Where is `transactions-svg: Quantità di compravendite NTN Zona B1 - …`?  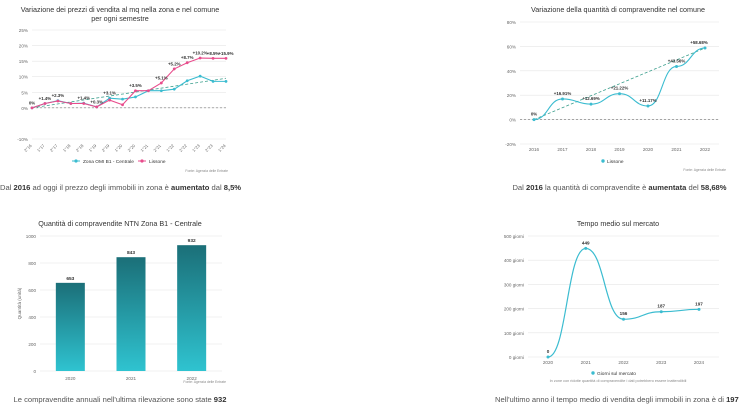
transactions-svg: Quantità di compravendite NTN Zona B1 - … is located at coordinates (121, 301).